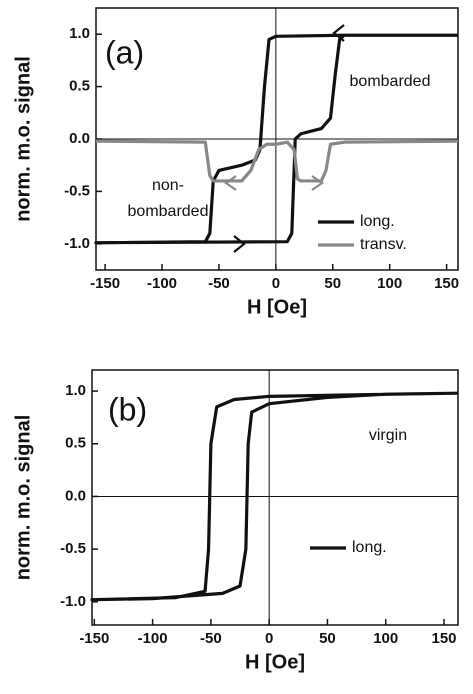  I want to click on panel-label: (b), so click(127, 409).